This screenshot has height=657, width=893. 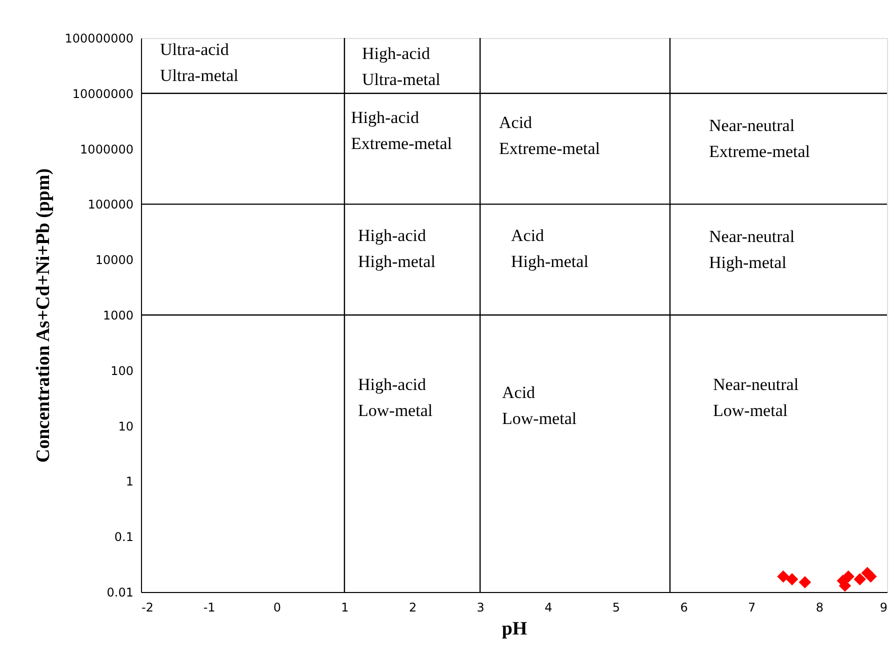 I want to click on annotation: High-acid Extreme-metal, so click(x=401, y=130).